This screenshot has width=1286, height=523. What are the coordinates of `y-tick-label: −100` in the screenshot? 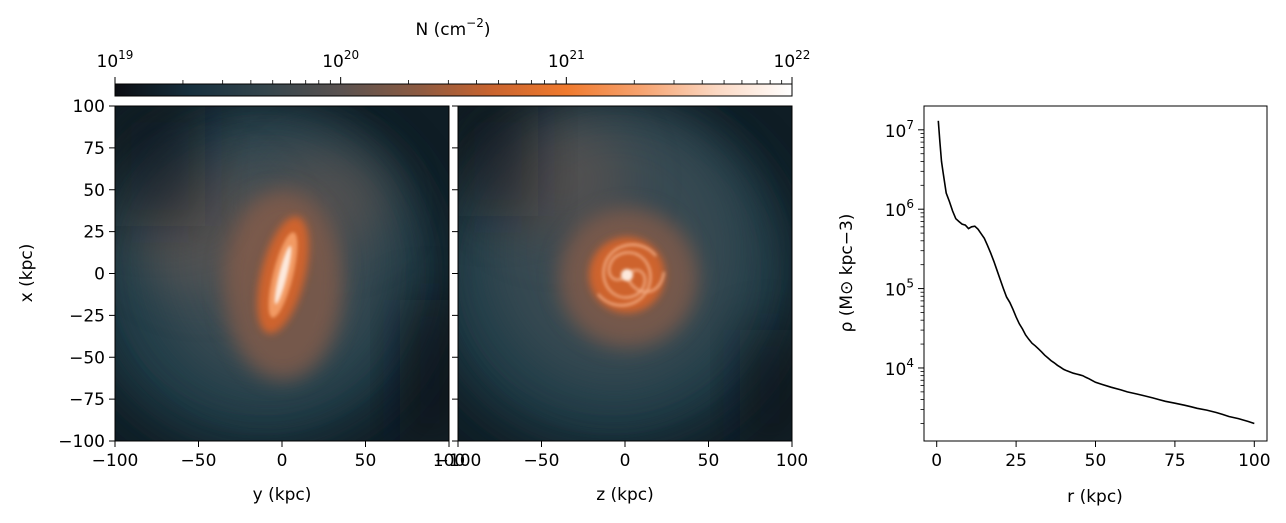 It's located at (81, 442).